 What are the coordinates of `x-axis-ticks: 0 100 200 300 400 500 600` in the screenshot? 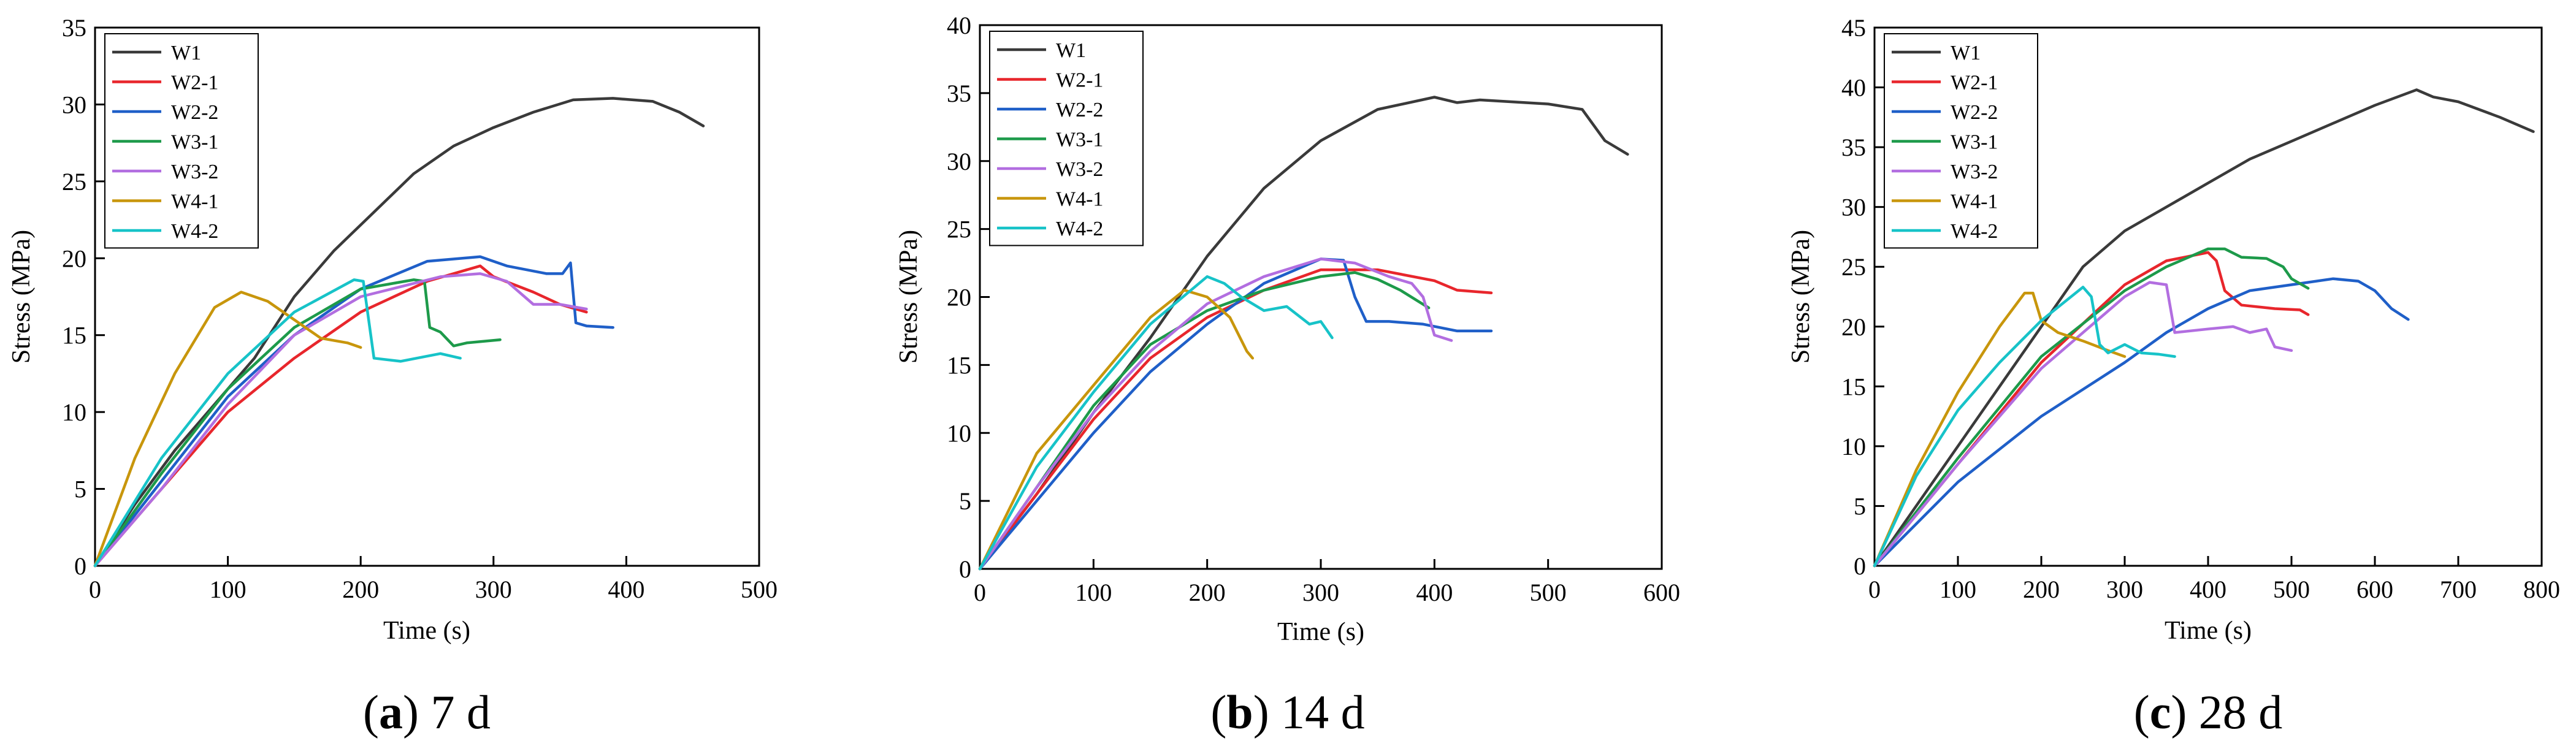 It's located at (1327, 583).